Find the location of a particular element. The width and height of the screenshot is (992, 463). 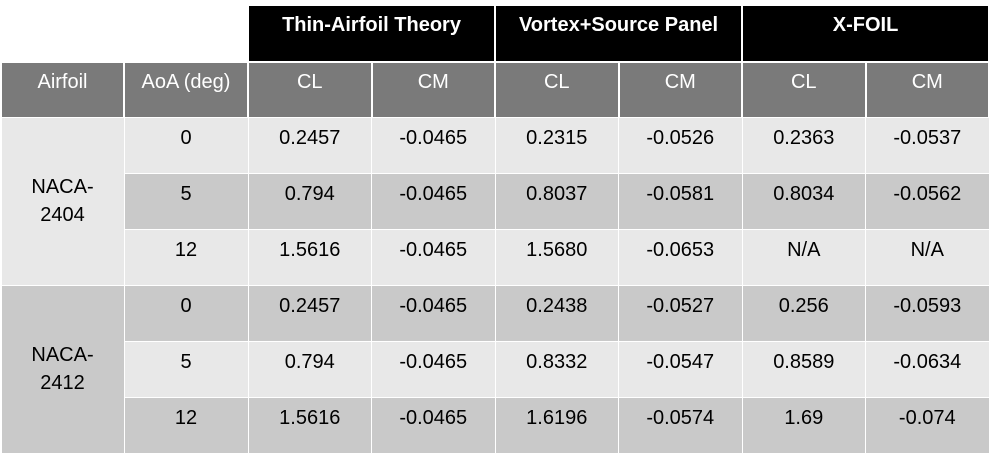

airfoil-name: NACA- 2404 is located at coordinates (62, 201).